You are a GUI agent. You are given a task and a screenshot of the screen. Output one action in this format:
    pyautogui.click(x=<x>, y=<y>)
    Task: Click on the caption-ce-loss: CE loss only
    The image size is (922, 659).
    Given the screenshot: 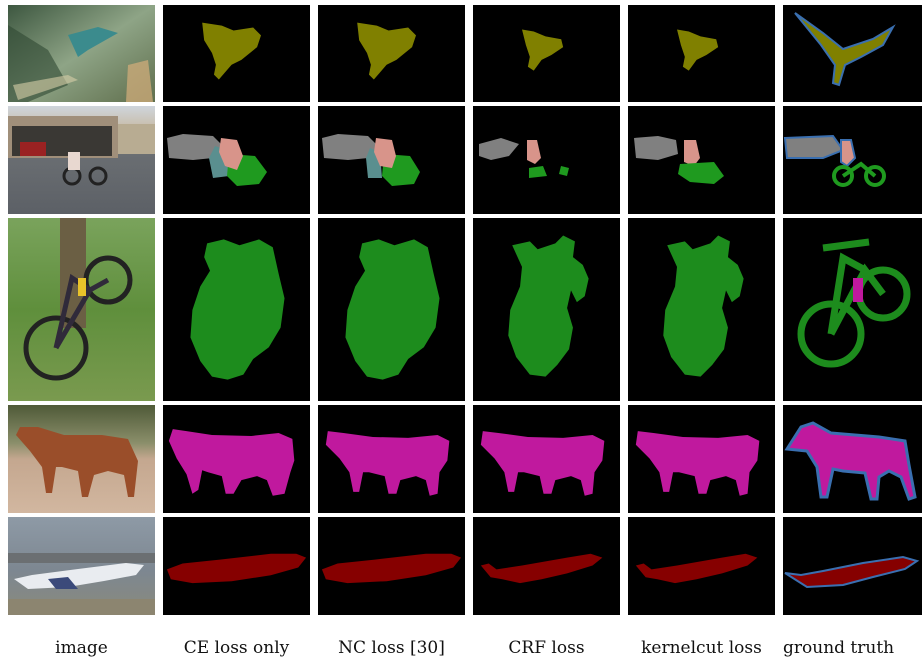 What is the action you would take?
    pyautogui.click(x=236, y=648)
    